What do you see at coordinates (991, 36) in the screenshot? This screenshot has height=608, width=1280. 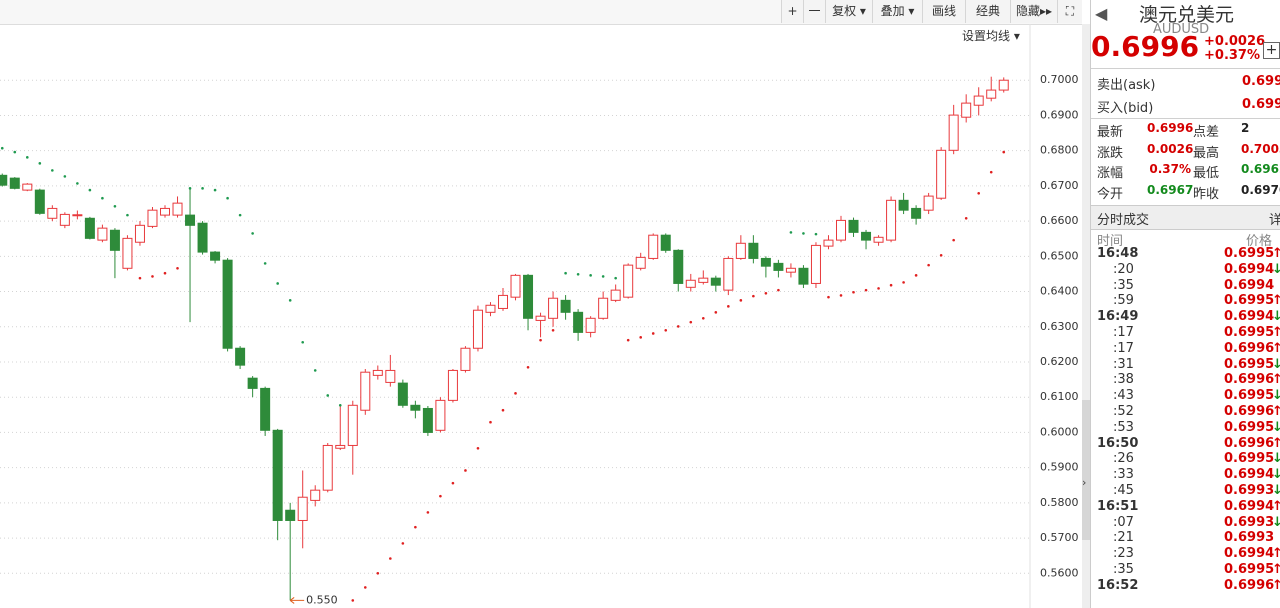 I see `ma-setting: 设置均线 ▾` at bounding box center [991, 36].